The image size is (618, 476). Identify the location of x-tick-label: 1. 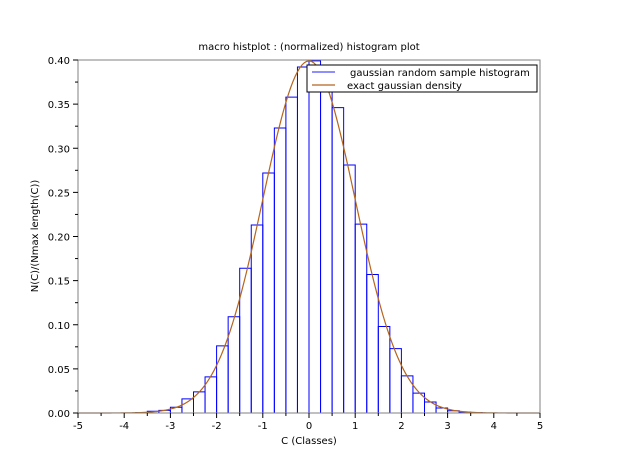
(355, 426).